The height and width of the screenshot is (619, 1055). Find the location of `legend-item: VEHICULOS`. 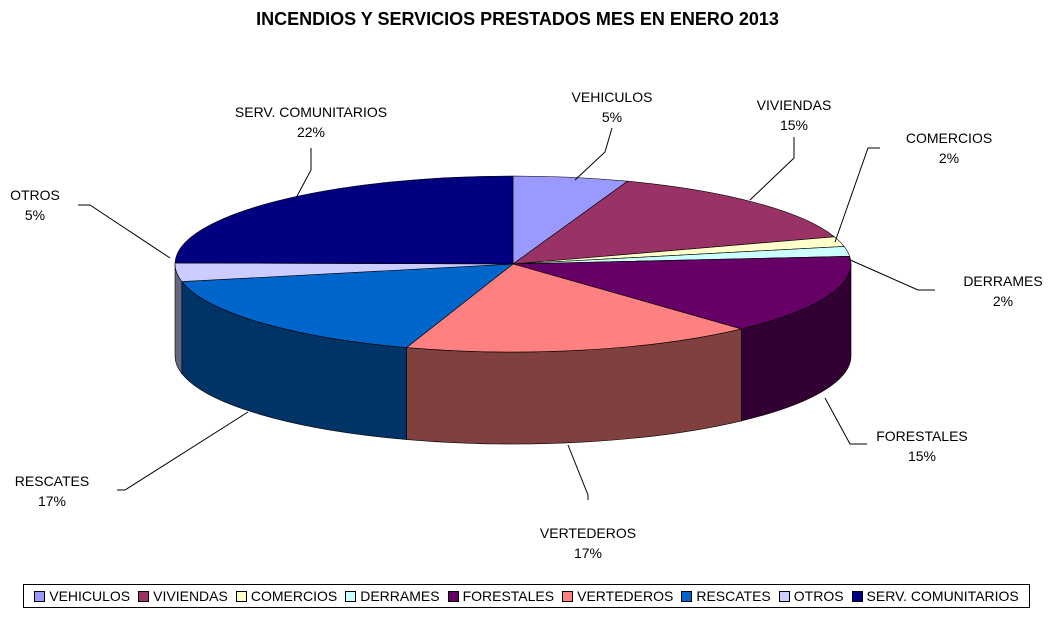

legend-item: VEHICULOS is located at coordinates (82, 596).